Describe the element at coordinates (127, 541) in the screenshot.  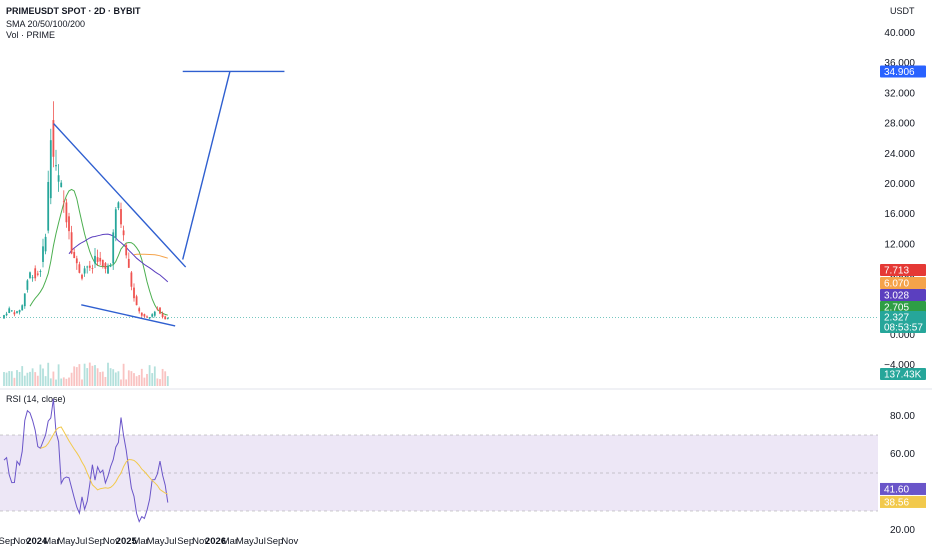
I see `time-tick: 2025` at that location.